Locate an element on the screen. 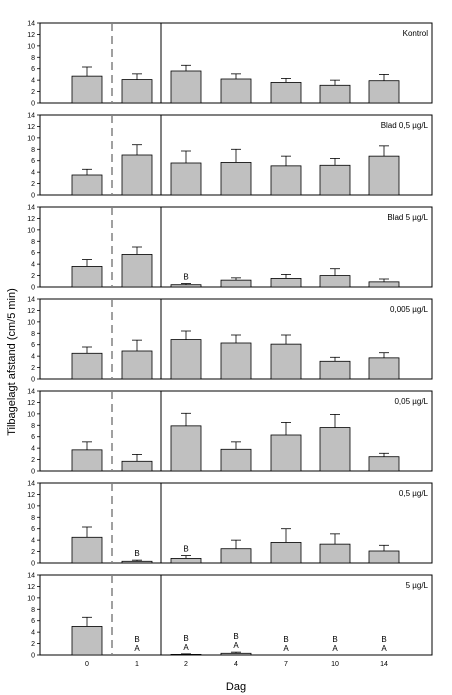 This screenshot has width=452, height=695. y-axis-title: Tilbagelagt afstand (cm/5 min) is located at coordinates (12, 362).